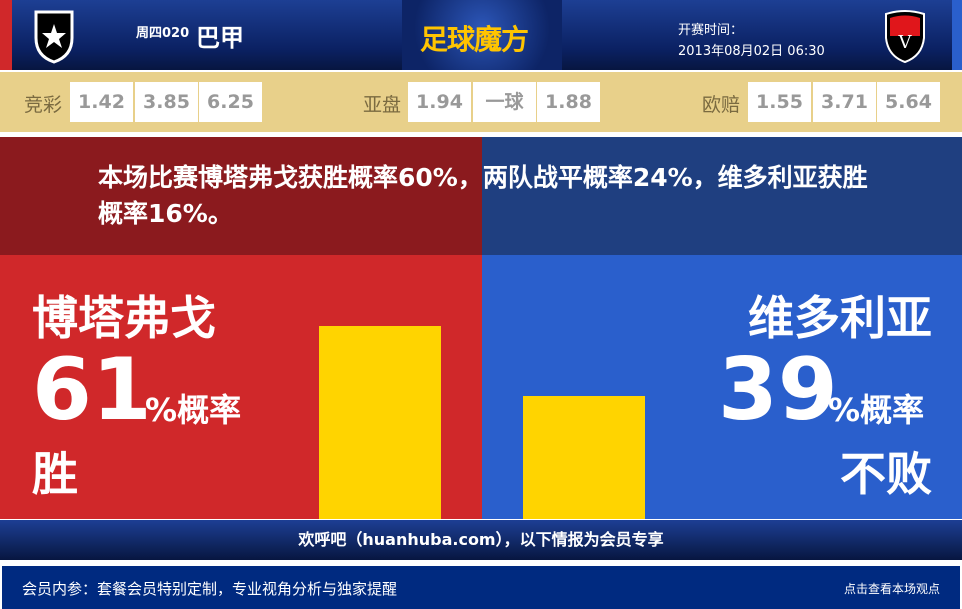  What do you see at coordinates (101, 102) in the screenshot?
I see `jingcai-odds: 1.42` at bounding box center [101, 102].